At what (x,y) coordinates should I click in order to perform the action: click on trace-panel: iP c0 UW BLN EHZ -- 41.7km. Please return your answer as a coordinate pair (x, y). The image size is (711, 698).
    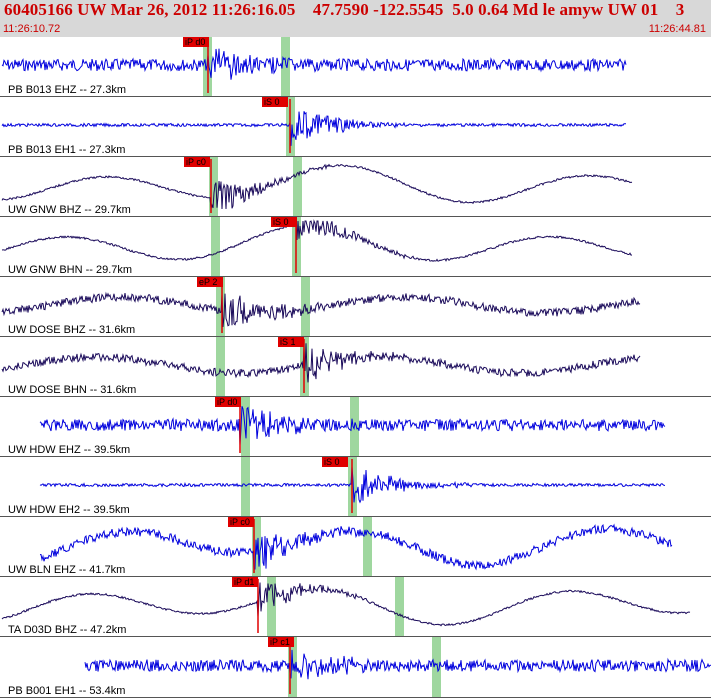
    Looking at the image, I should click on (355, 547).